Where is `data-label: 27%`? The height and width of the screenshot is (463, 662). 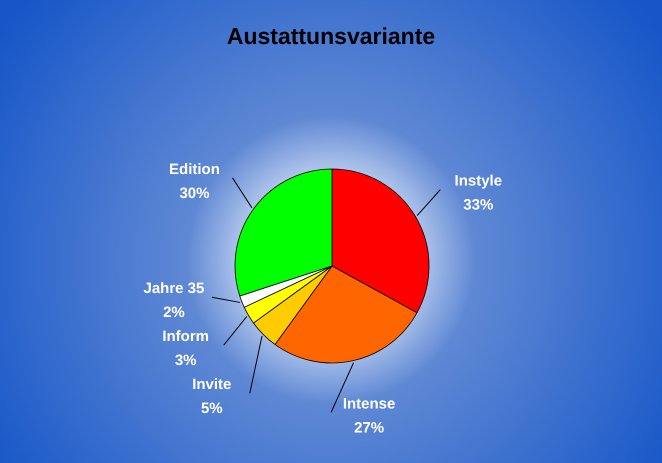 data-label: 27% is located at coordinates (369, 427).